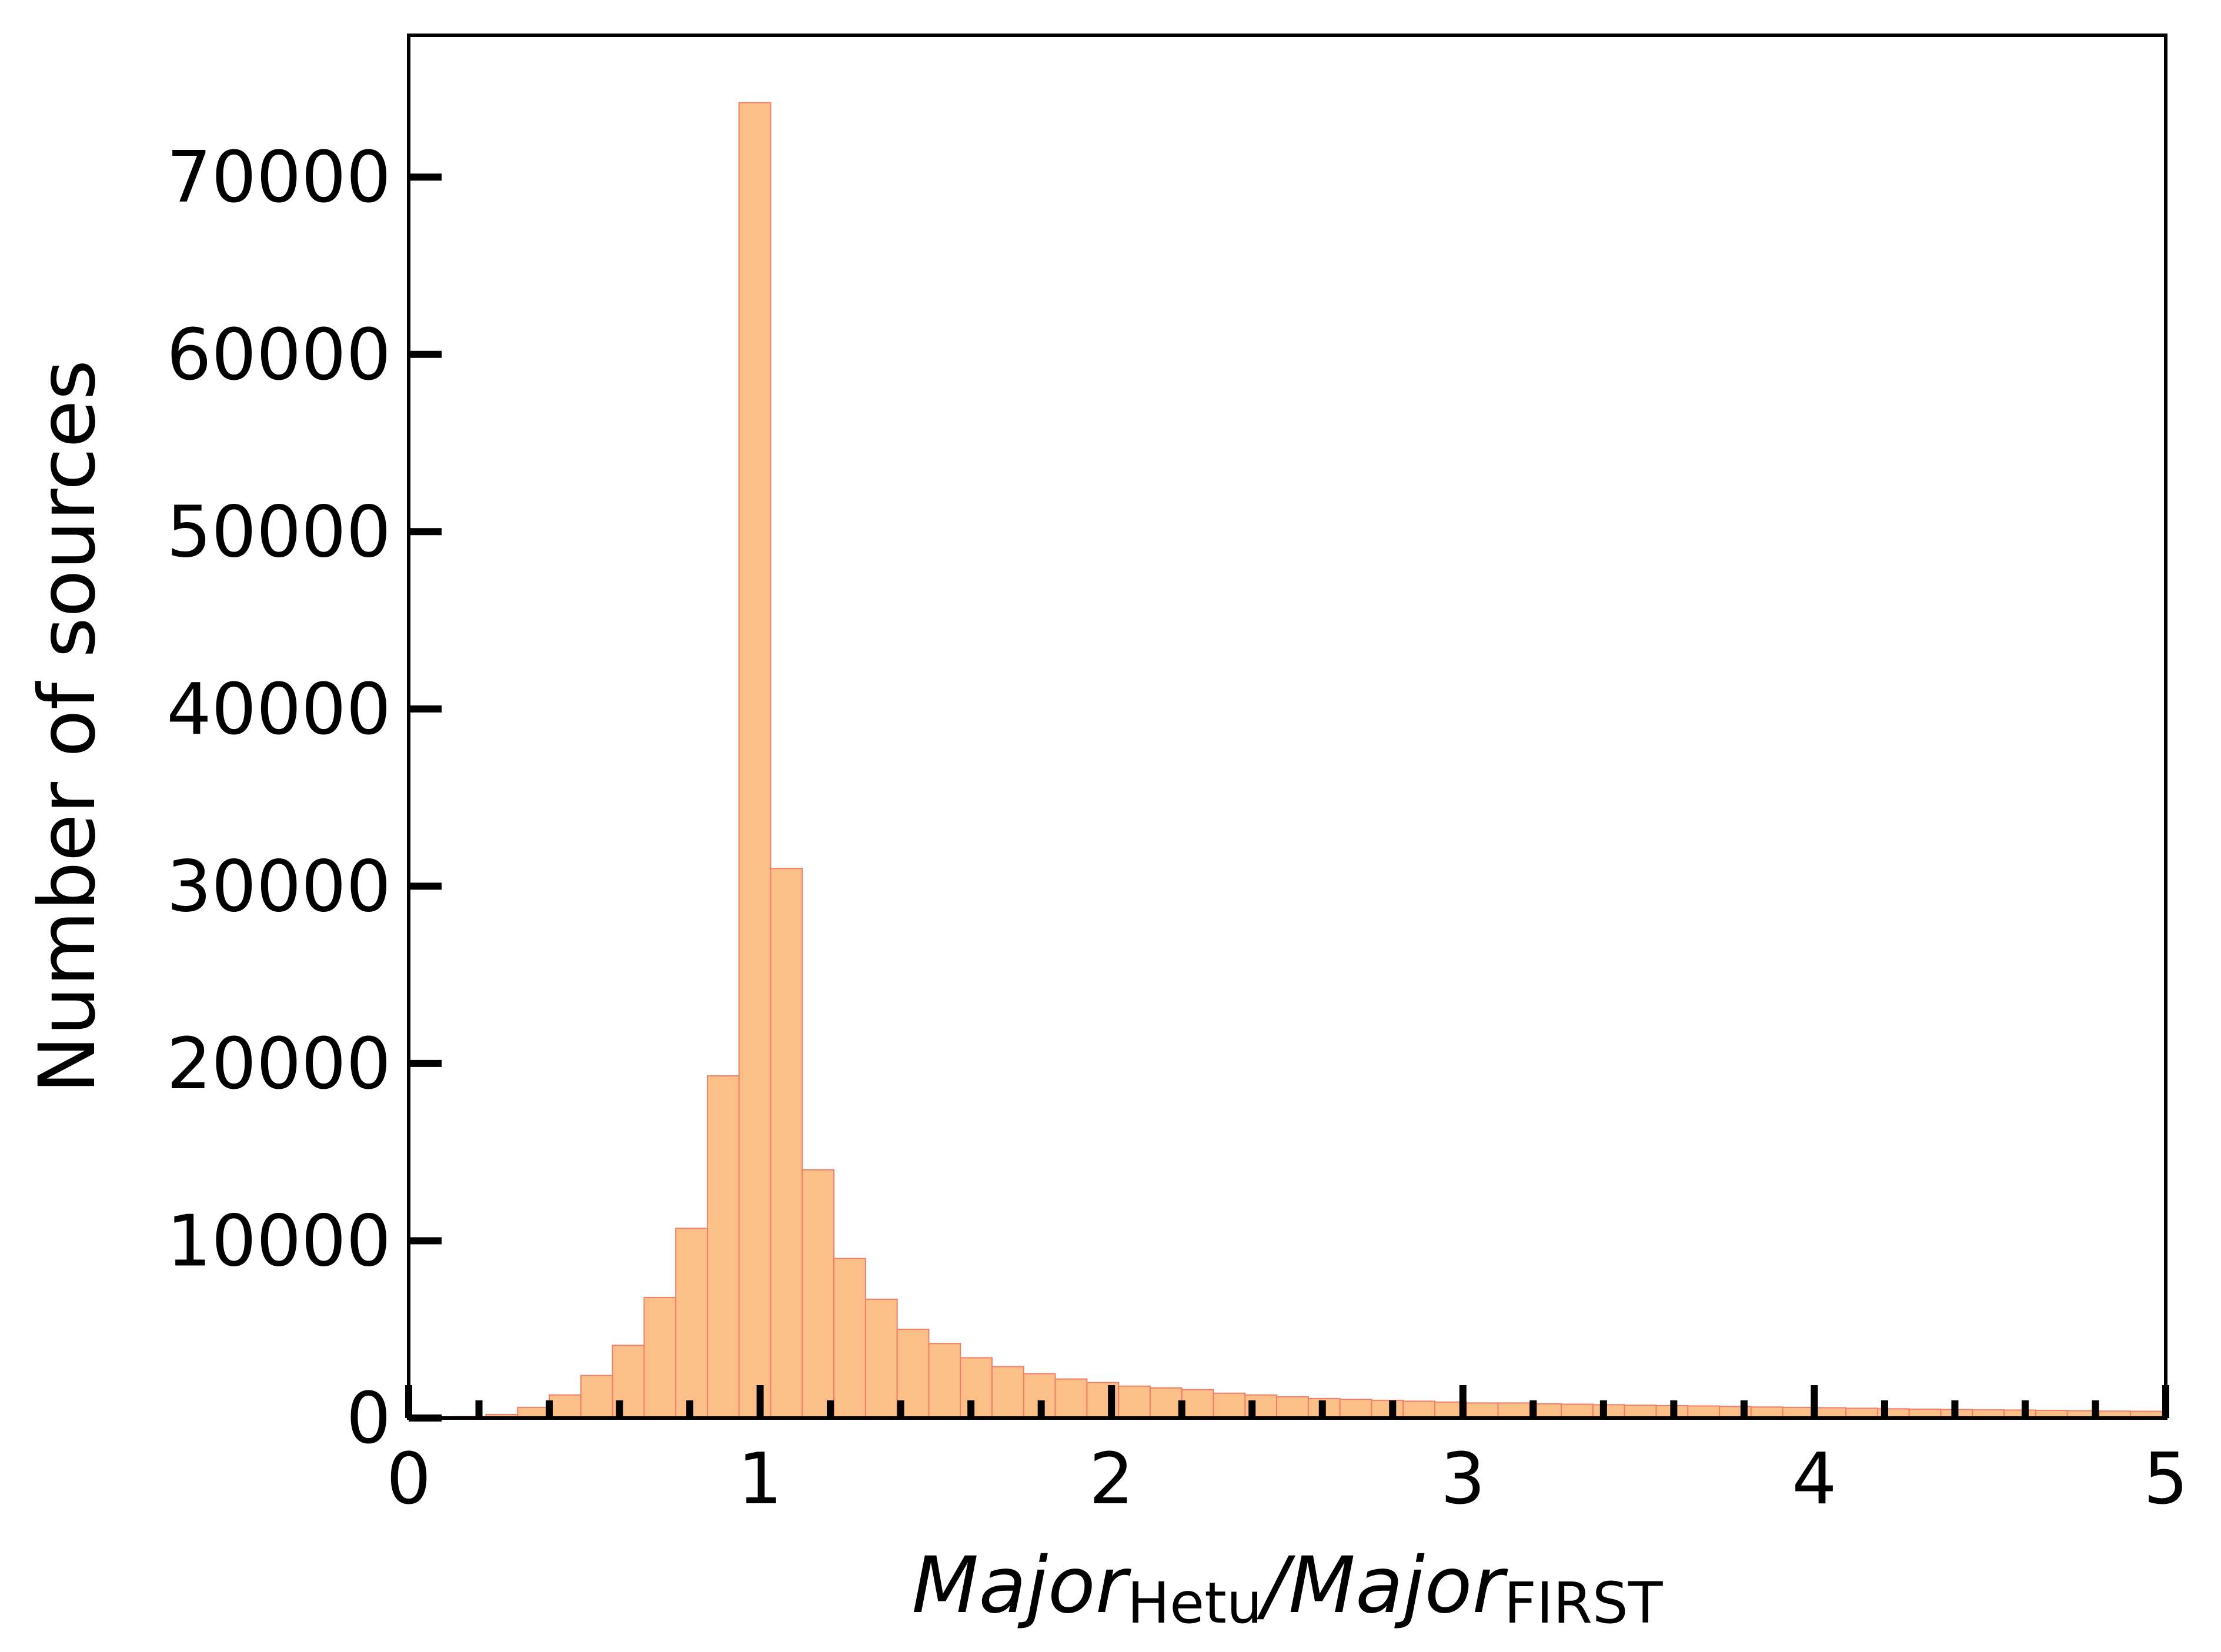  Describe the element at coordinates (1398, 1586) in the screenshot. I see `x-label-main-2: Major` at that location.